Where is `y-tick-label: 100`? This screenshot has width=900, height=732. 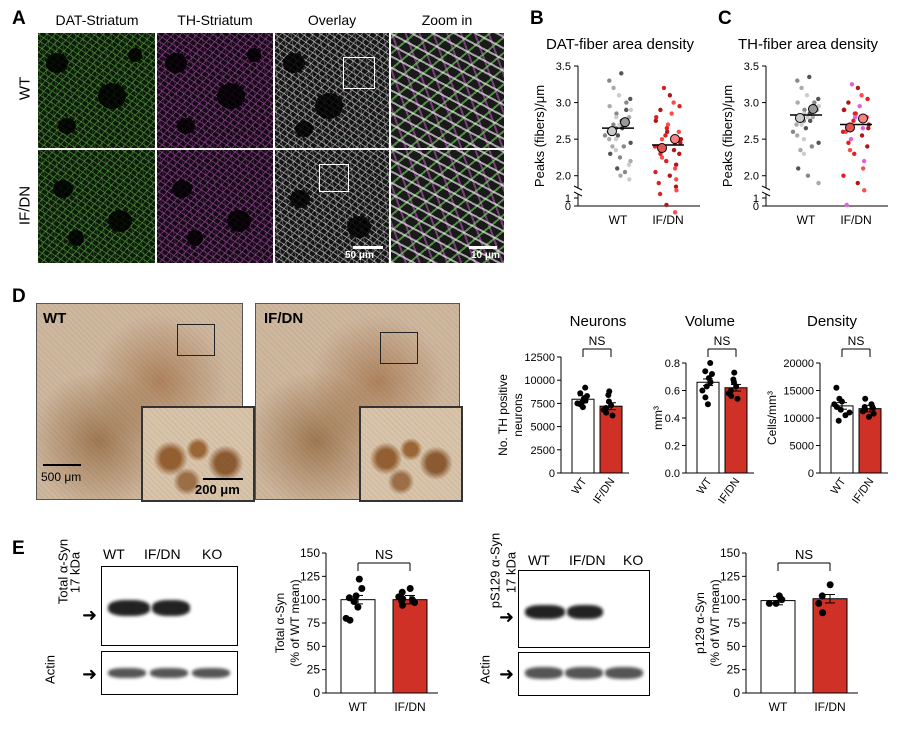
y-tick-label: 100 is located at coordinates (310, 600).